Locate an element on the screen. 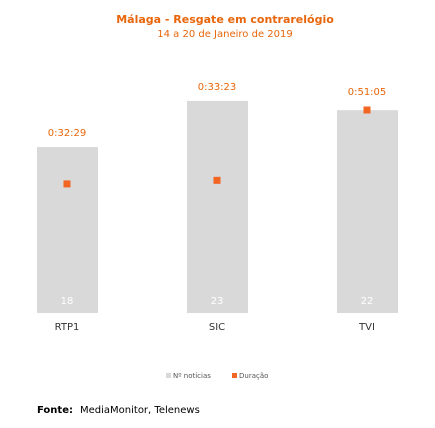  source-label: Fonte: is located at coordinates (55, 410).